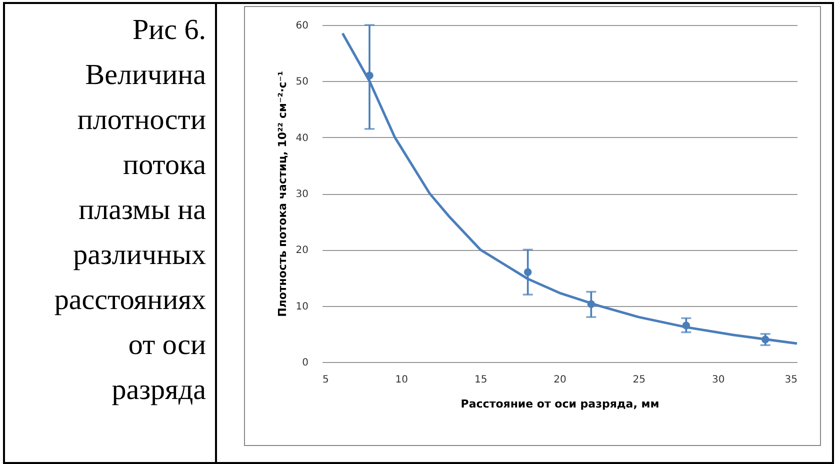  What do you see at coordinates (305, 363) in the screenshot?
I see `y-tick-label: 0` at bounding box center [305, 363].